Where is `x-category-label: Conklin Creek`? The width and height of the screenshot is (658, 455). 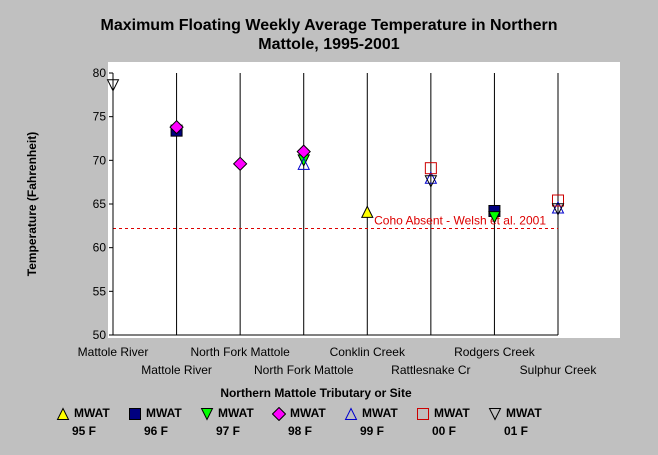 x-category-label: Conklin Creek is located at coordinates (368, 352).